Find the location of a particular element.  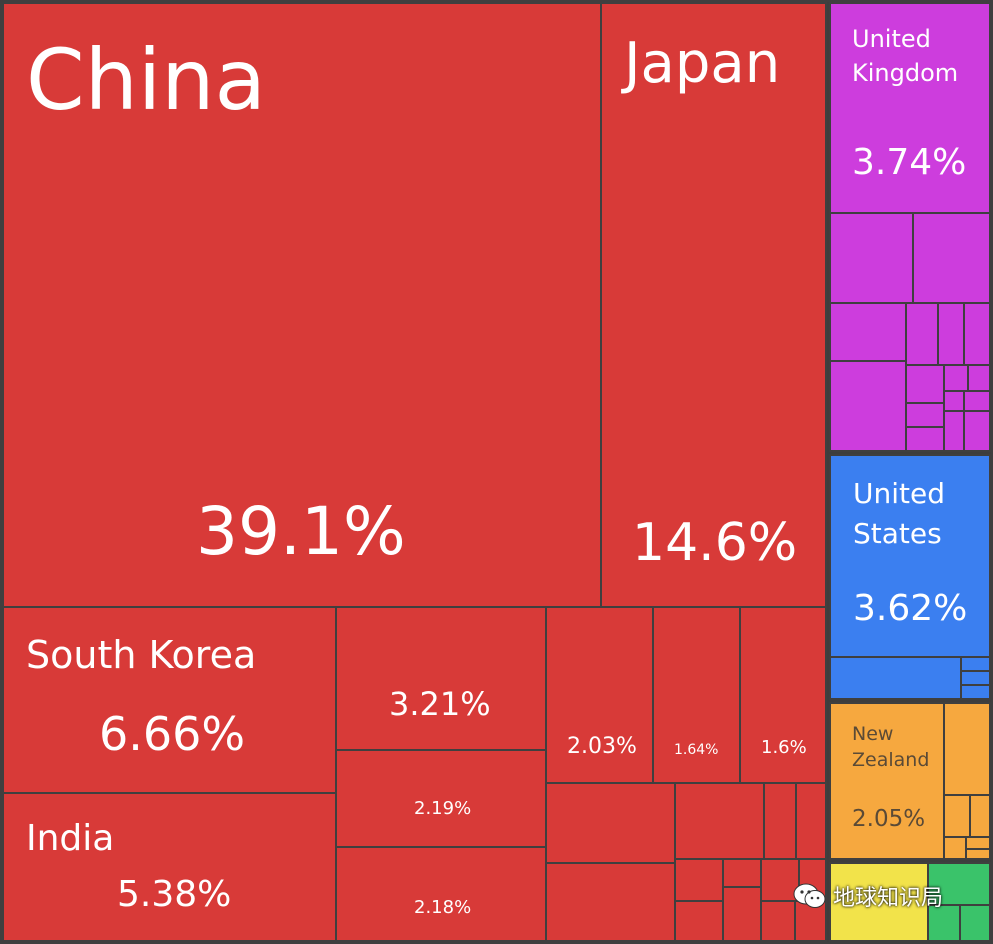

label-1-6-value: 1.6% is located at coordinates (784, 747).